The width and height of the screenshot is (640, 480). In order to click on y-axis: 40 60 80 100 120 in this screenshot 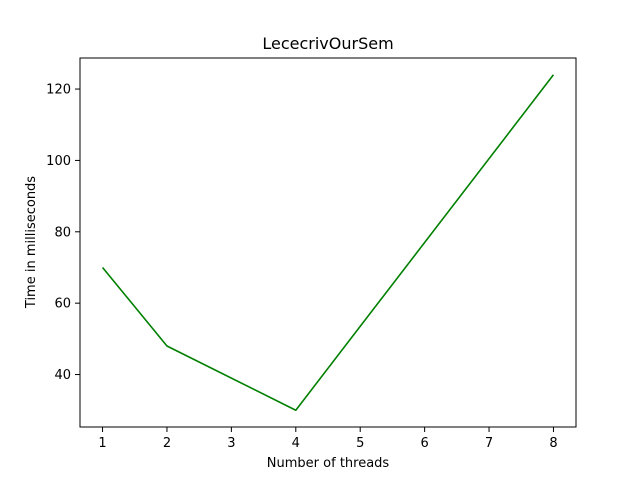, I will do `click(63, 233)`.